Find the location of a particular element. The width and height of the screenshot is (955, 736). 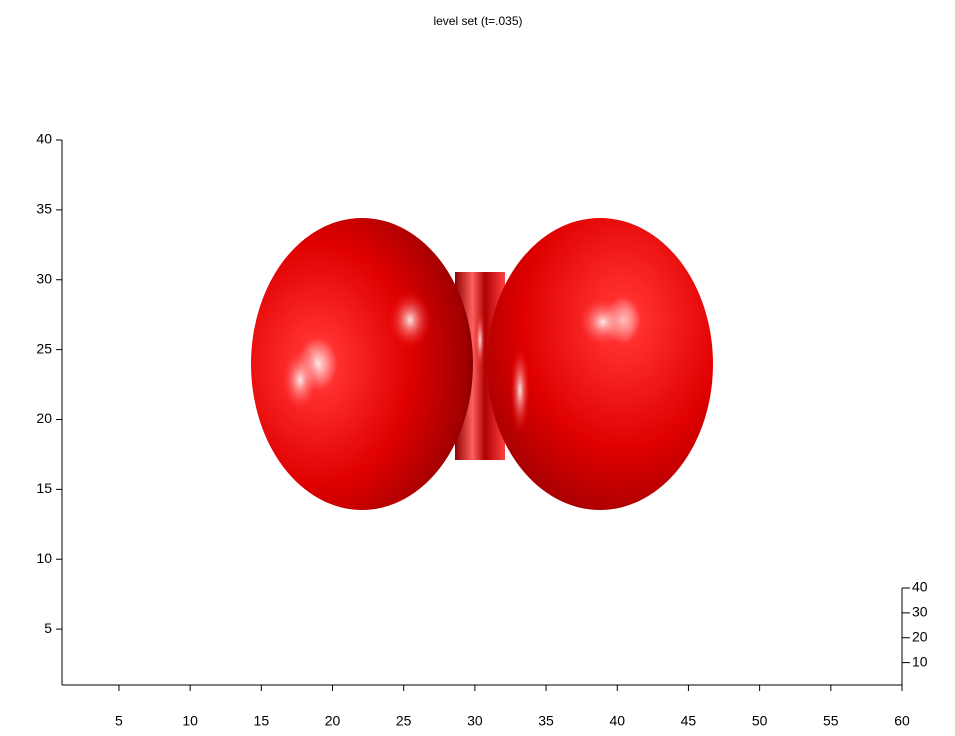

x-tick-label: 25 is located at coordinates (404, 721).